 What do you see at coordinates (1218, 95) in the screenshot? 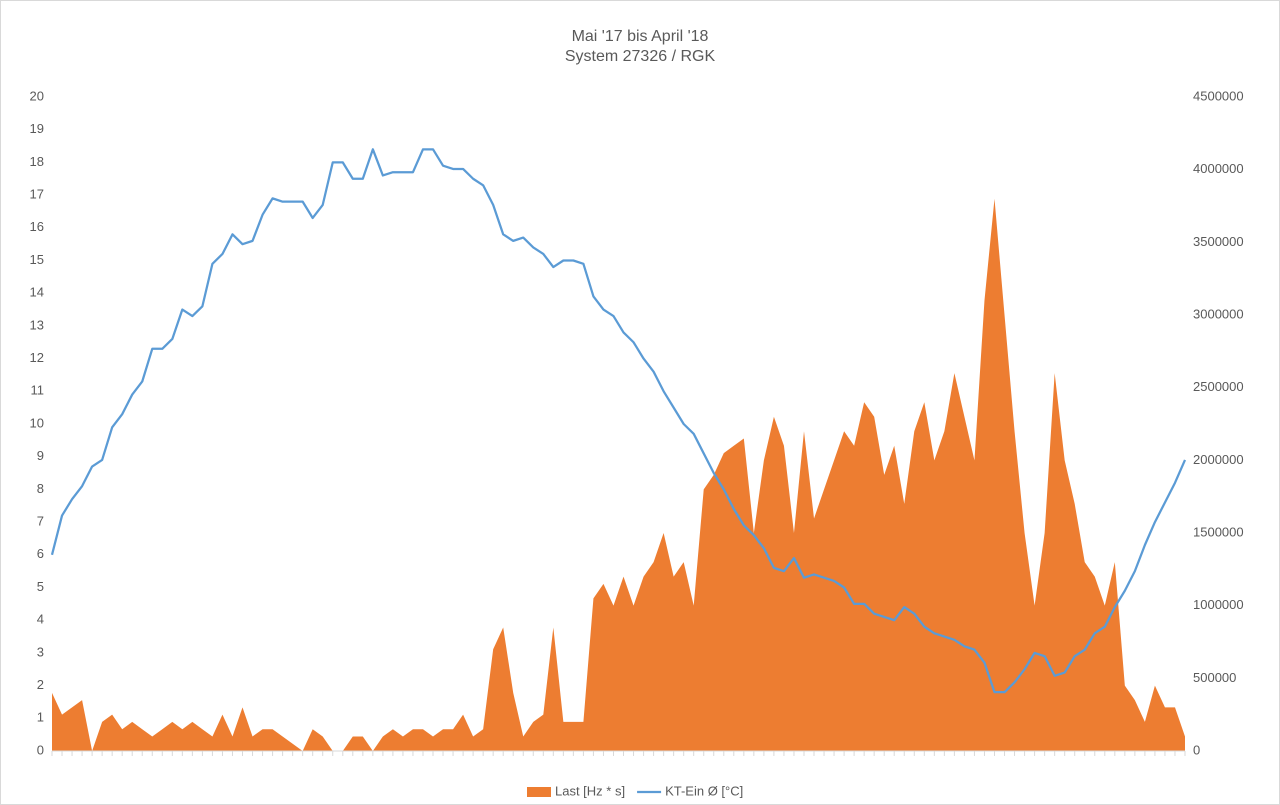
I see `y2-tick-label: 4500000` at bounding box center [1218, 95].